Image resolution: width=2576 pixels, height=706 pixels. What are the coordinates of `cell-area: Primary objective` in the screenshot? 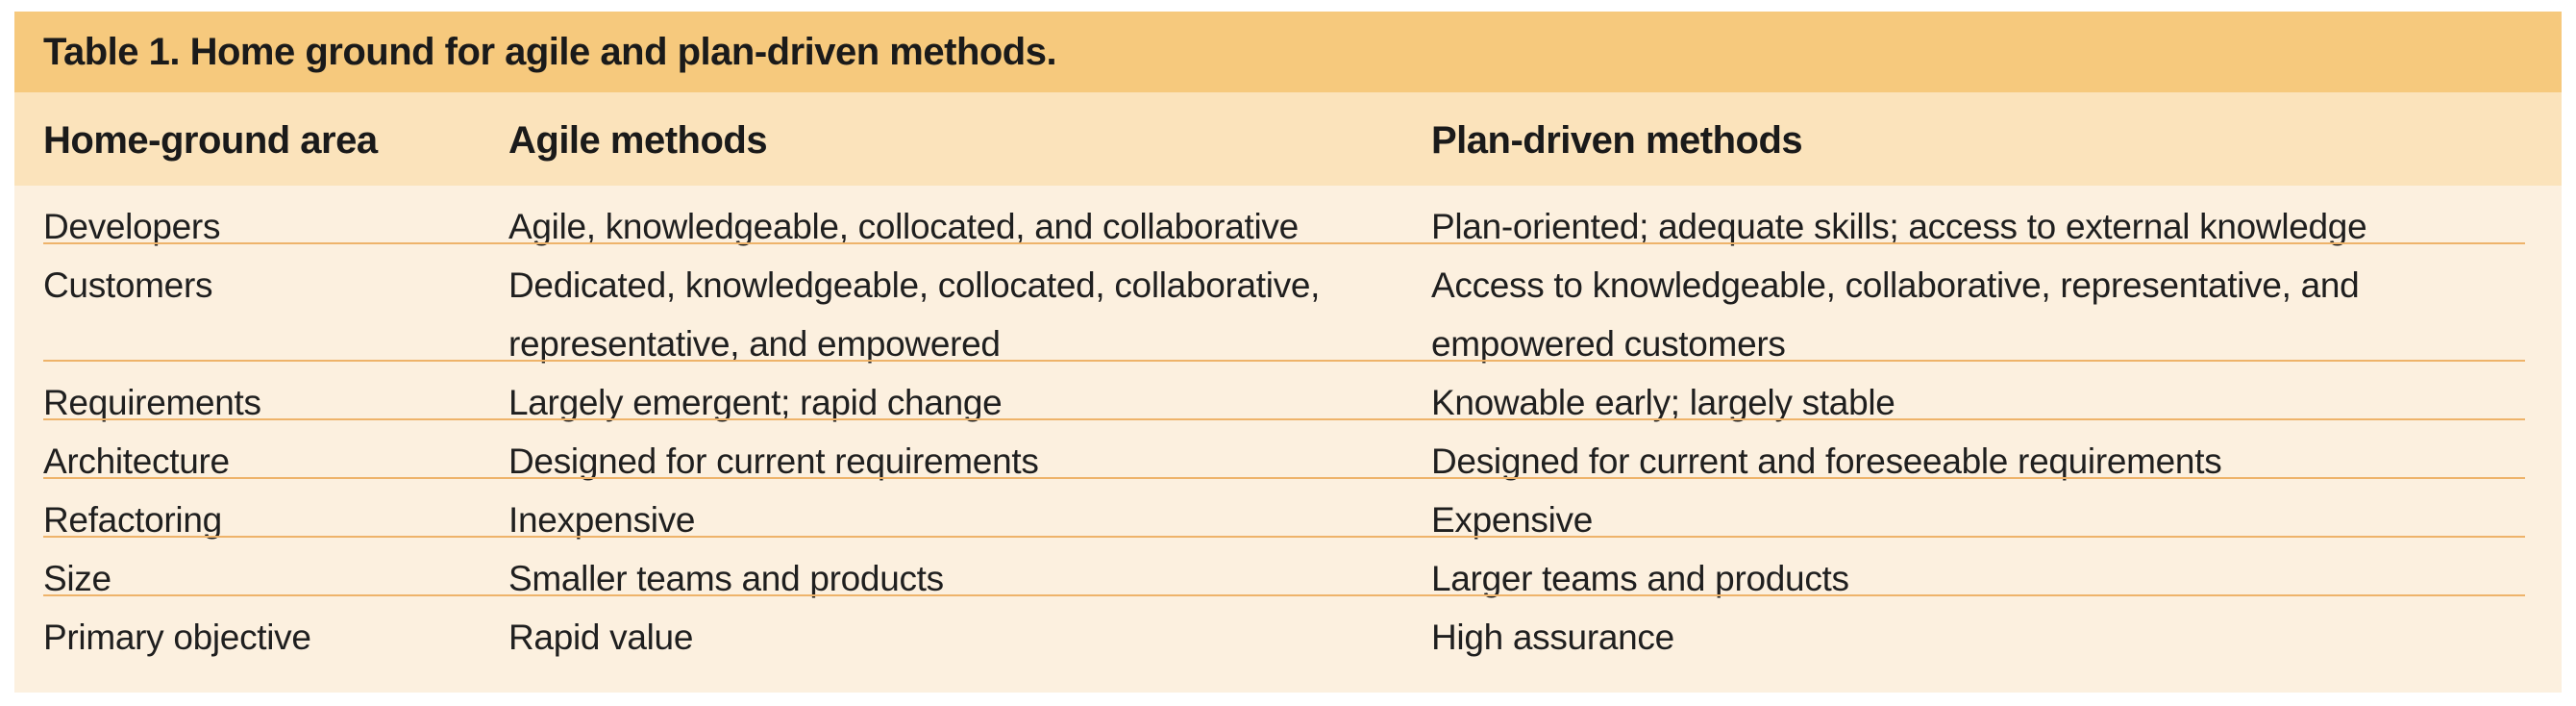 It's located at (177, 637).